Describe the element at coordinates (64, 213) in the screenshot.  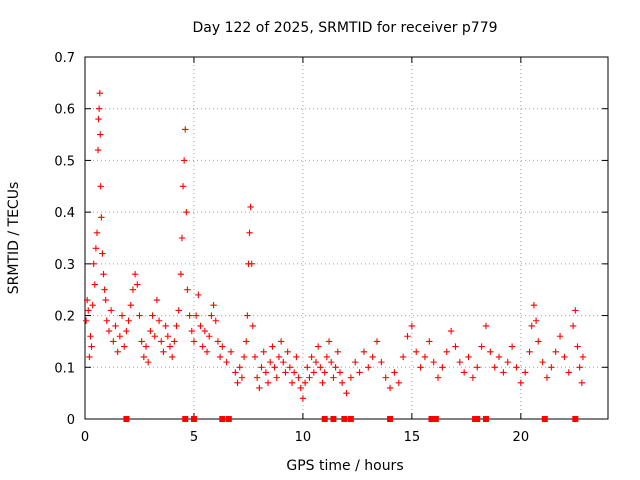
I see `y-tick-label: 0.4` at that location.